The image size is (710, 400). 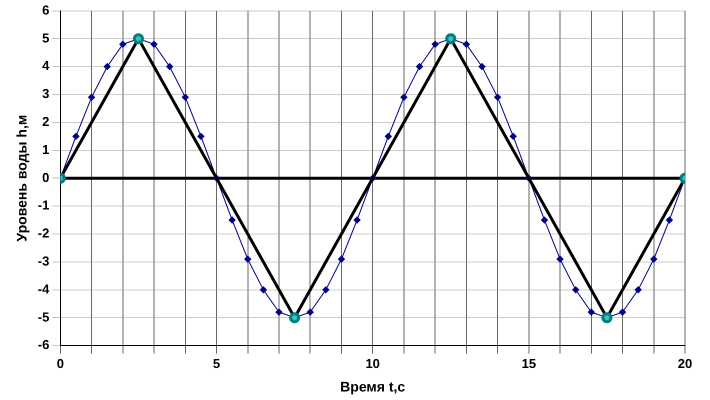 What do you see at coordinates (44, 260) in the screenshot?
I see `y-tick-label: -3` at bounding box center [44, 260].